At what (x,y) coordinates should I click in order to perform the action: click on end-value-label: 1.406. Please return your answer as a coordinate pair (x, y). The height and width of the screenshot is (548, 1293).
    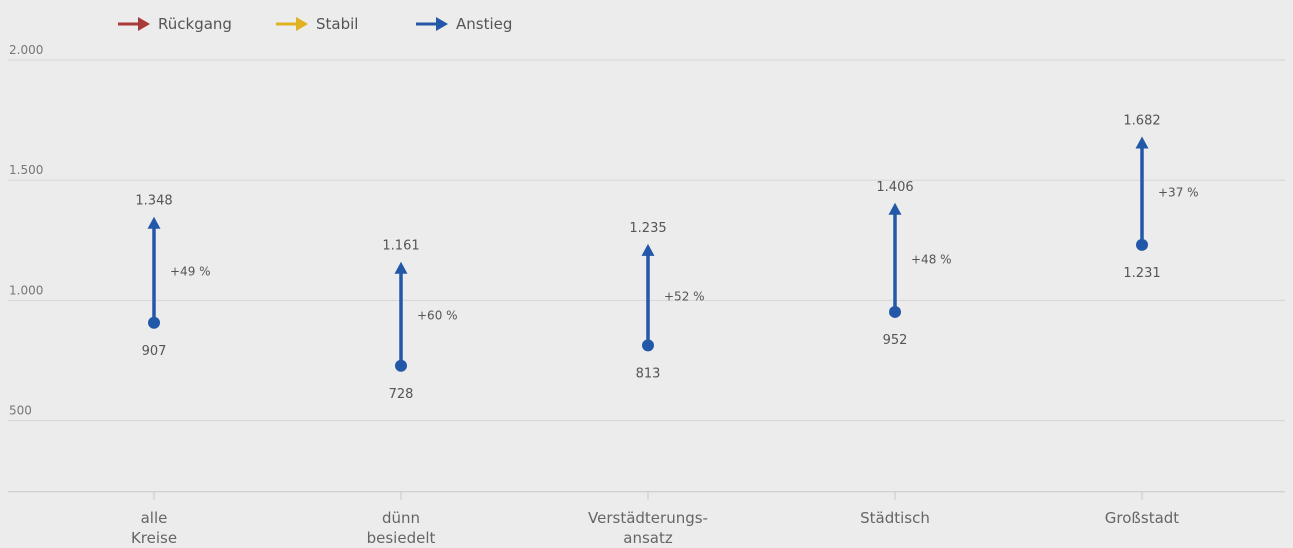
    Looking at the image, I should click on (894, 187).